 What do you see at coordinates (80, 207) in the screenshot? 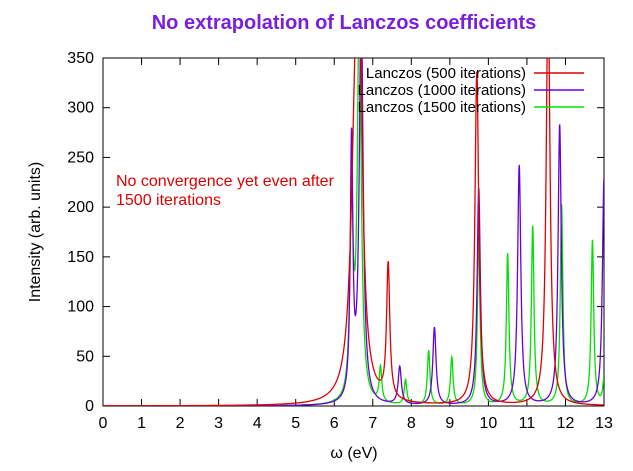
I see `y-tick-label: 200` at bounding box center [80, 207].